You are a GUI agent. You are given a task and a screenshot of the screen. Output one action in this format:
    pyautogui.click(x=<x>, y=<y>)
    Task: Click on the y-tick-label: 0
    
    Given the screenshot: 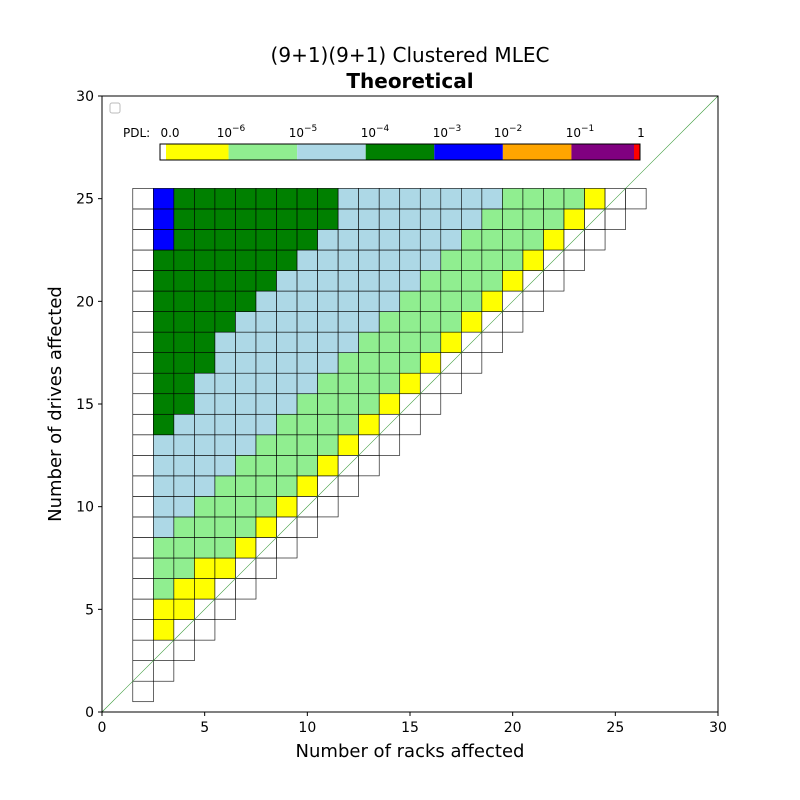 What is the action you would take?
    pyautogui.click(x=89, y=713)
    